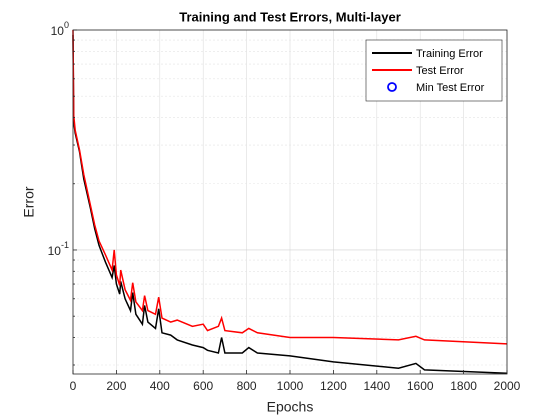  What do you see at coordinates (116, 386) in the screenshot?
I see `x-tick-label: 200` at bounding box center [116, 386].